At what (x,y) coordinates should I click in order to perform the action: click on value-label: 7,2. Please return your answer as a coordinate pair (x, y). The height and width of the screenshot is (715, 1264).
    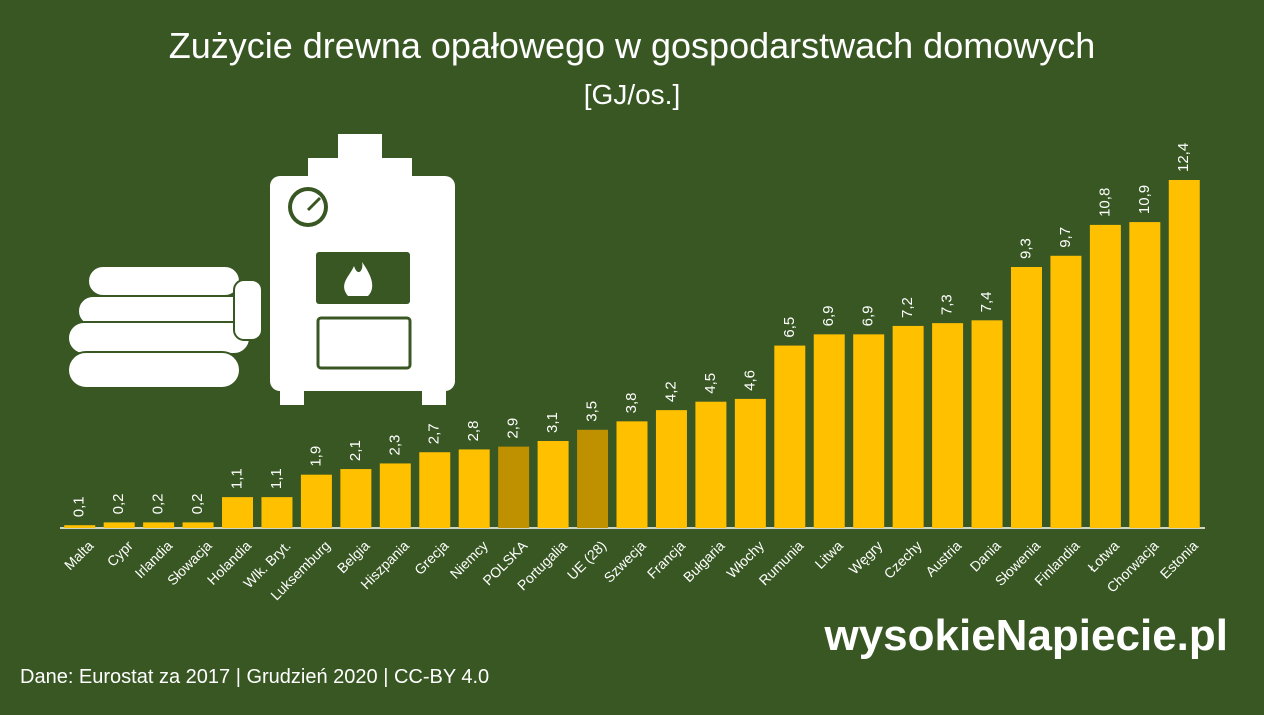
    Looking at the image, I should click on (907, 307).